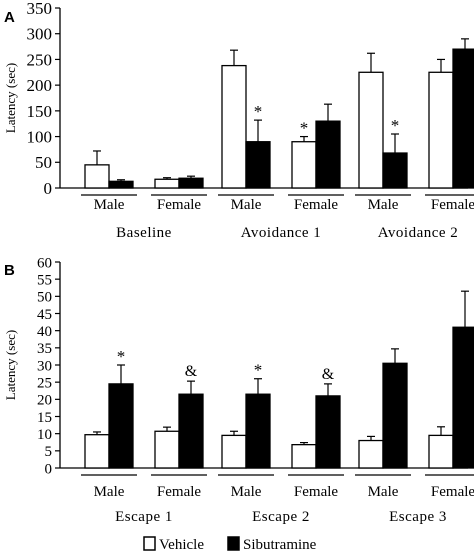 The width and height of the screenshot is (474, 552). What do you see at coordinates (181, 544) in the screenshot?
I see `legend-label-0: Vehicle` at bounding box center [181, 544].